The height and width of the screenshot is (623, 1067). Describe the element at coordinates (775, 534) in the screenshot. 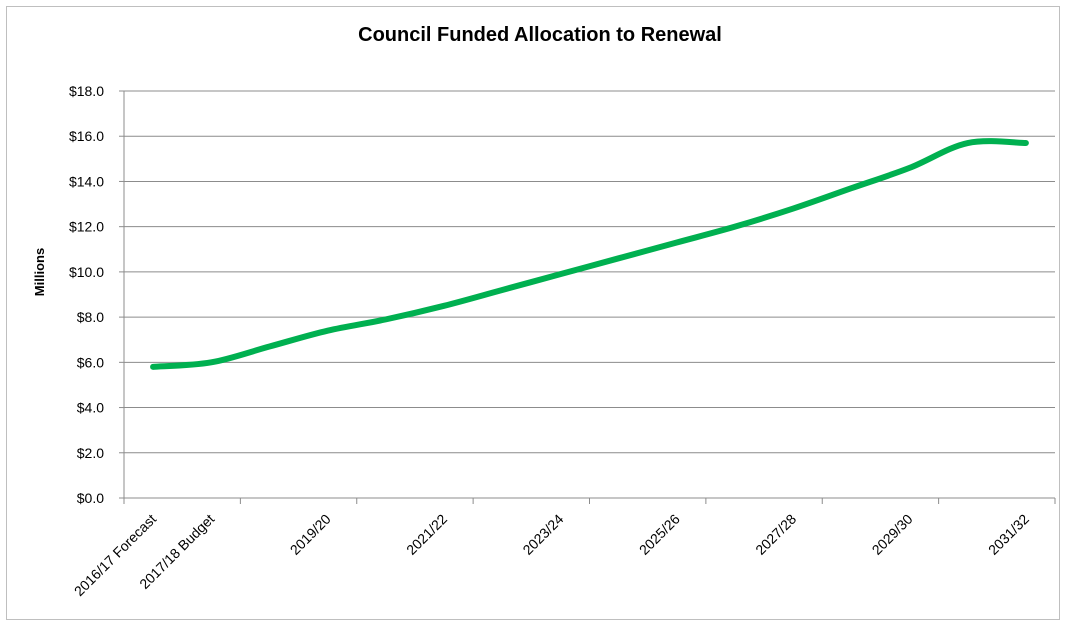

I see `x-tick-label: 2027/28` at that location.